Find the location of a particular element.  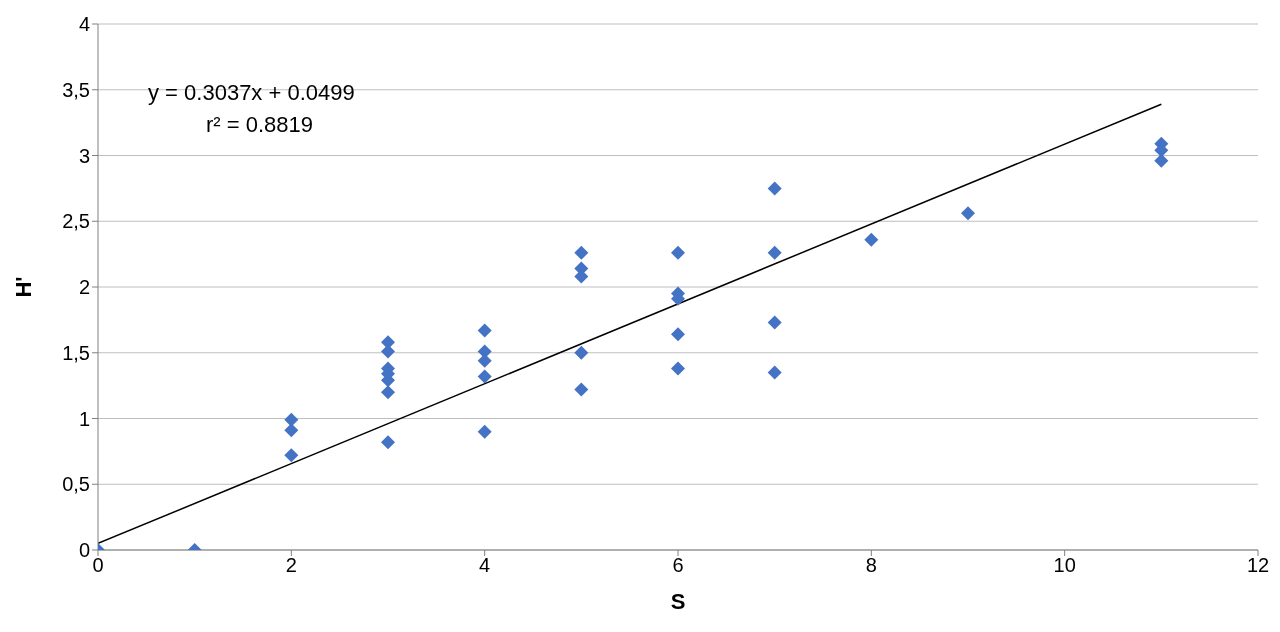

x-tick-label: 6 is located at coordinates (678, 565).